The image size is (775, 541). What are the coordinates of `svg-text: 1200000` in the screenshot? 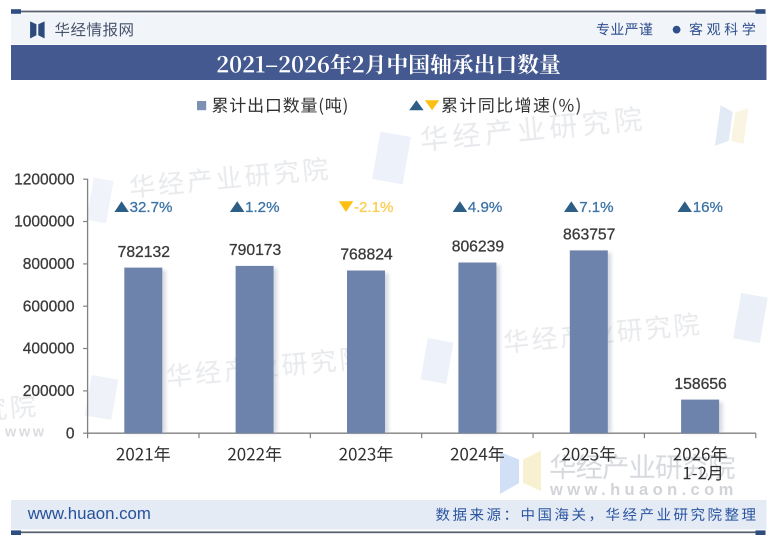 It's located at (44, 179).